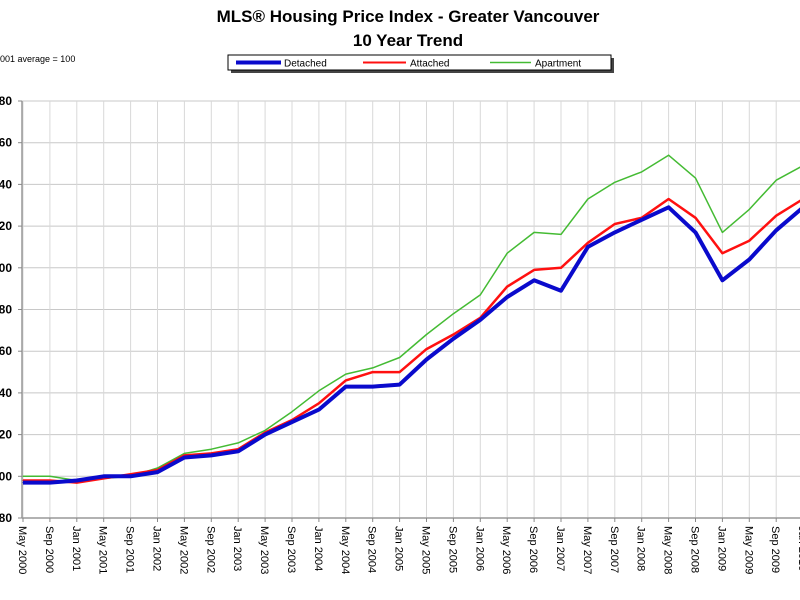 This screenshot has width=800, height=600. Describe the element at coordinates (22, 550) in the screenshot. I see `x-tick-label: May 2000` at that location.